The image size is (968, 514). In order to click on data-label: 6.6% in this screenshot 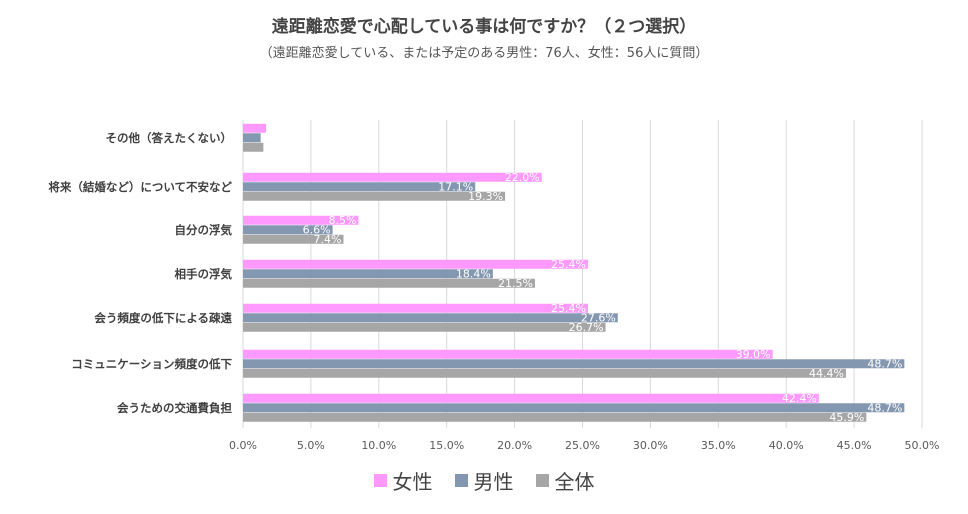, I will do `click(317, 230)`.